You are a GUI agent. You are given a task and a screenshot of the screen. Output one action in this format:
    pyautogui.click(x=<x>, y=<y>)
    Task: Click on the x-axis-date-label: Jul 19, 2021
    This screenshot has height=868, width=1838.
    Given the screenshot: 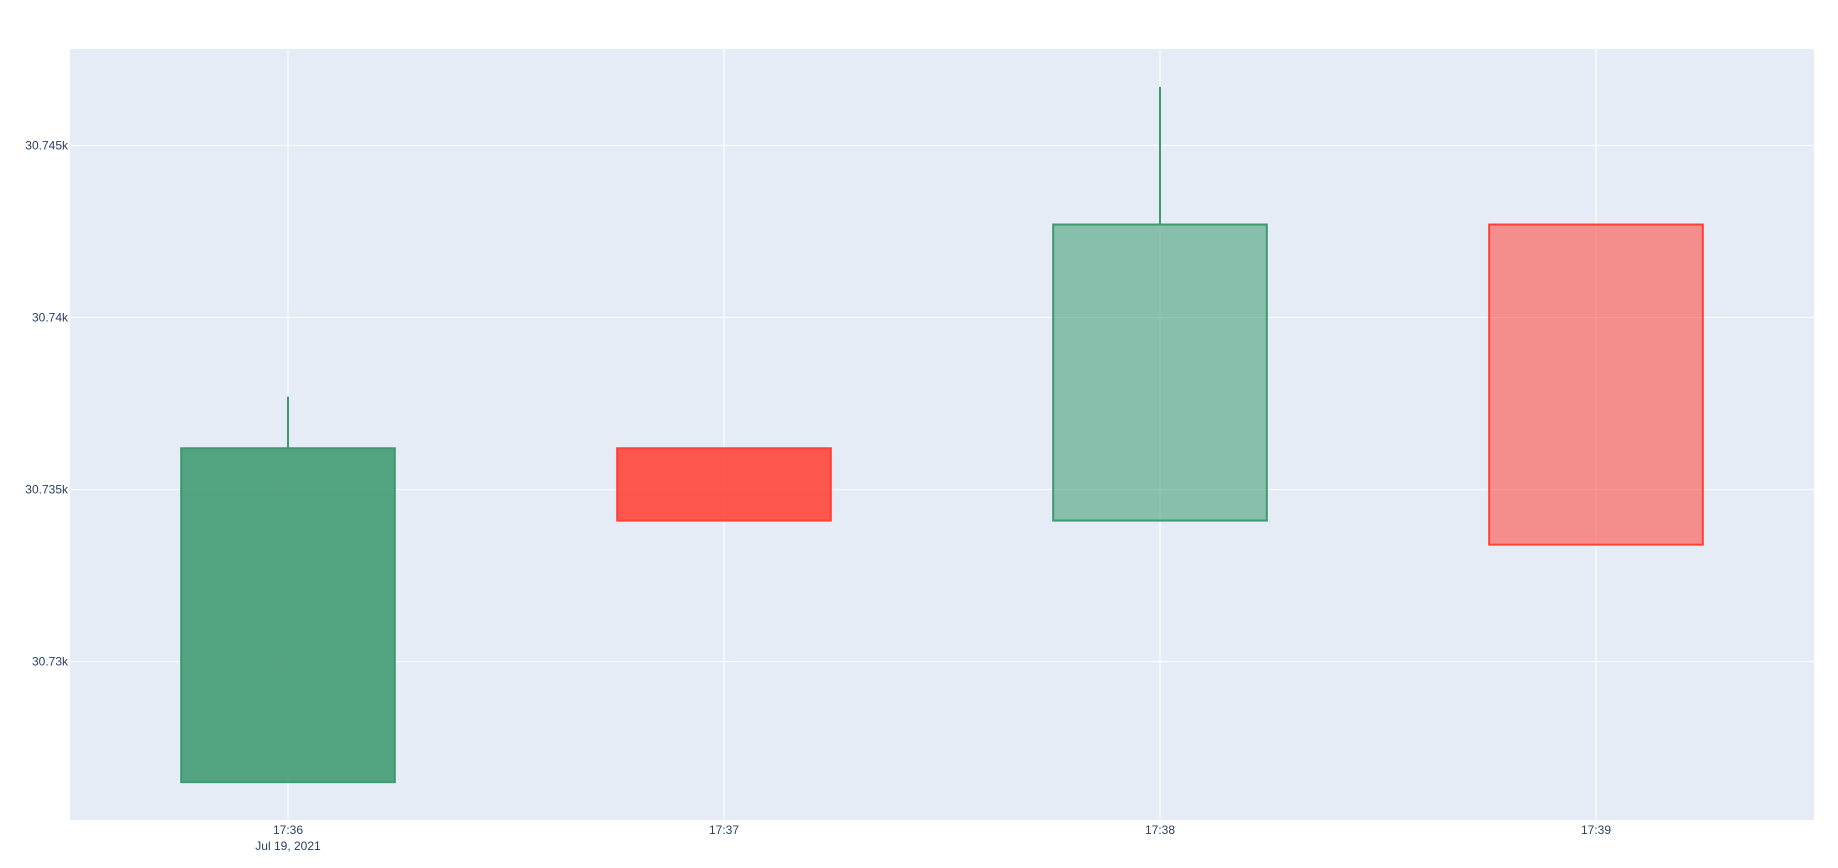 What is the action you would take?
    pyautogui.click(x=288, y=846)
    